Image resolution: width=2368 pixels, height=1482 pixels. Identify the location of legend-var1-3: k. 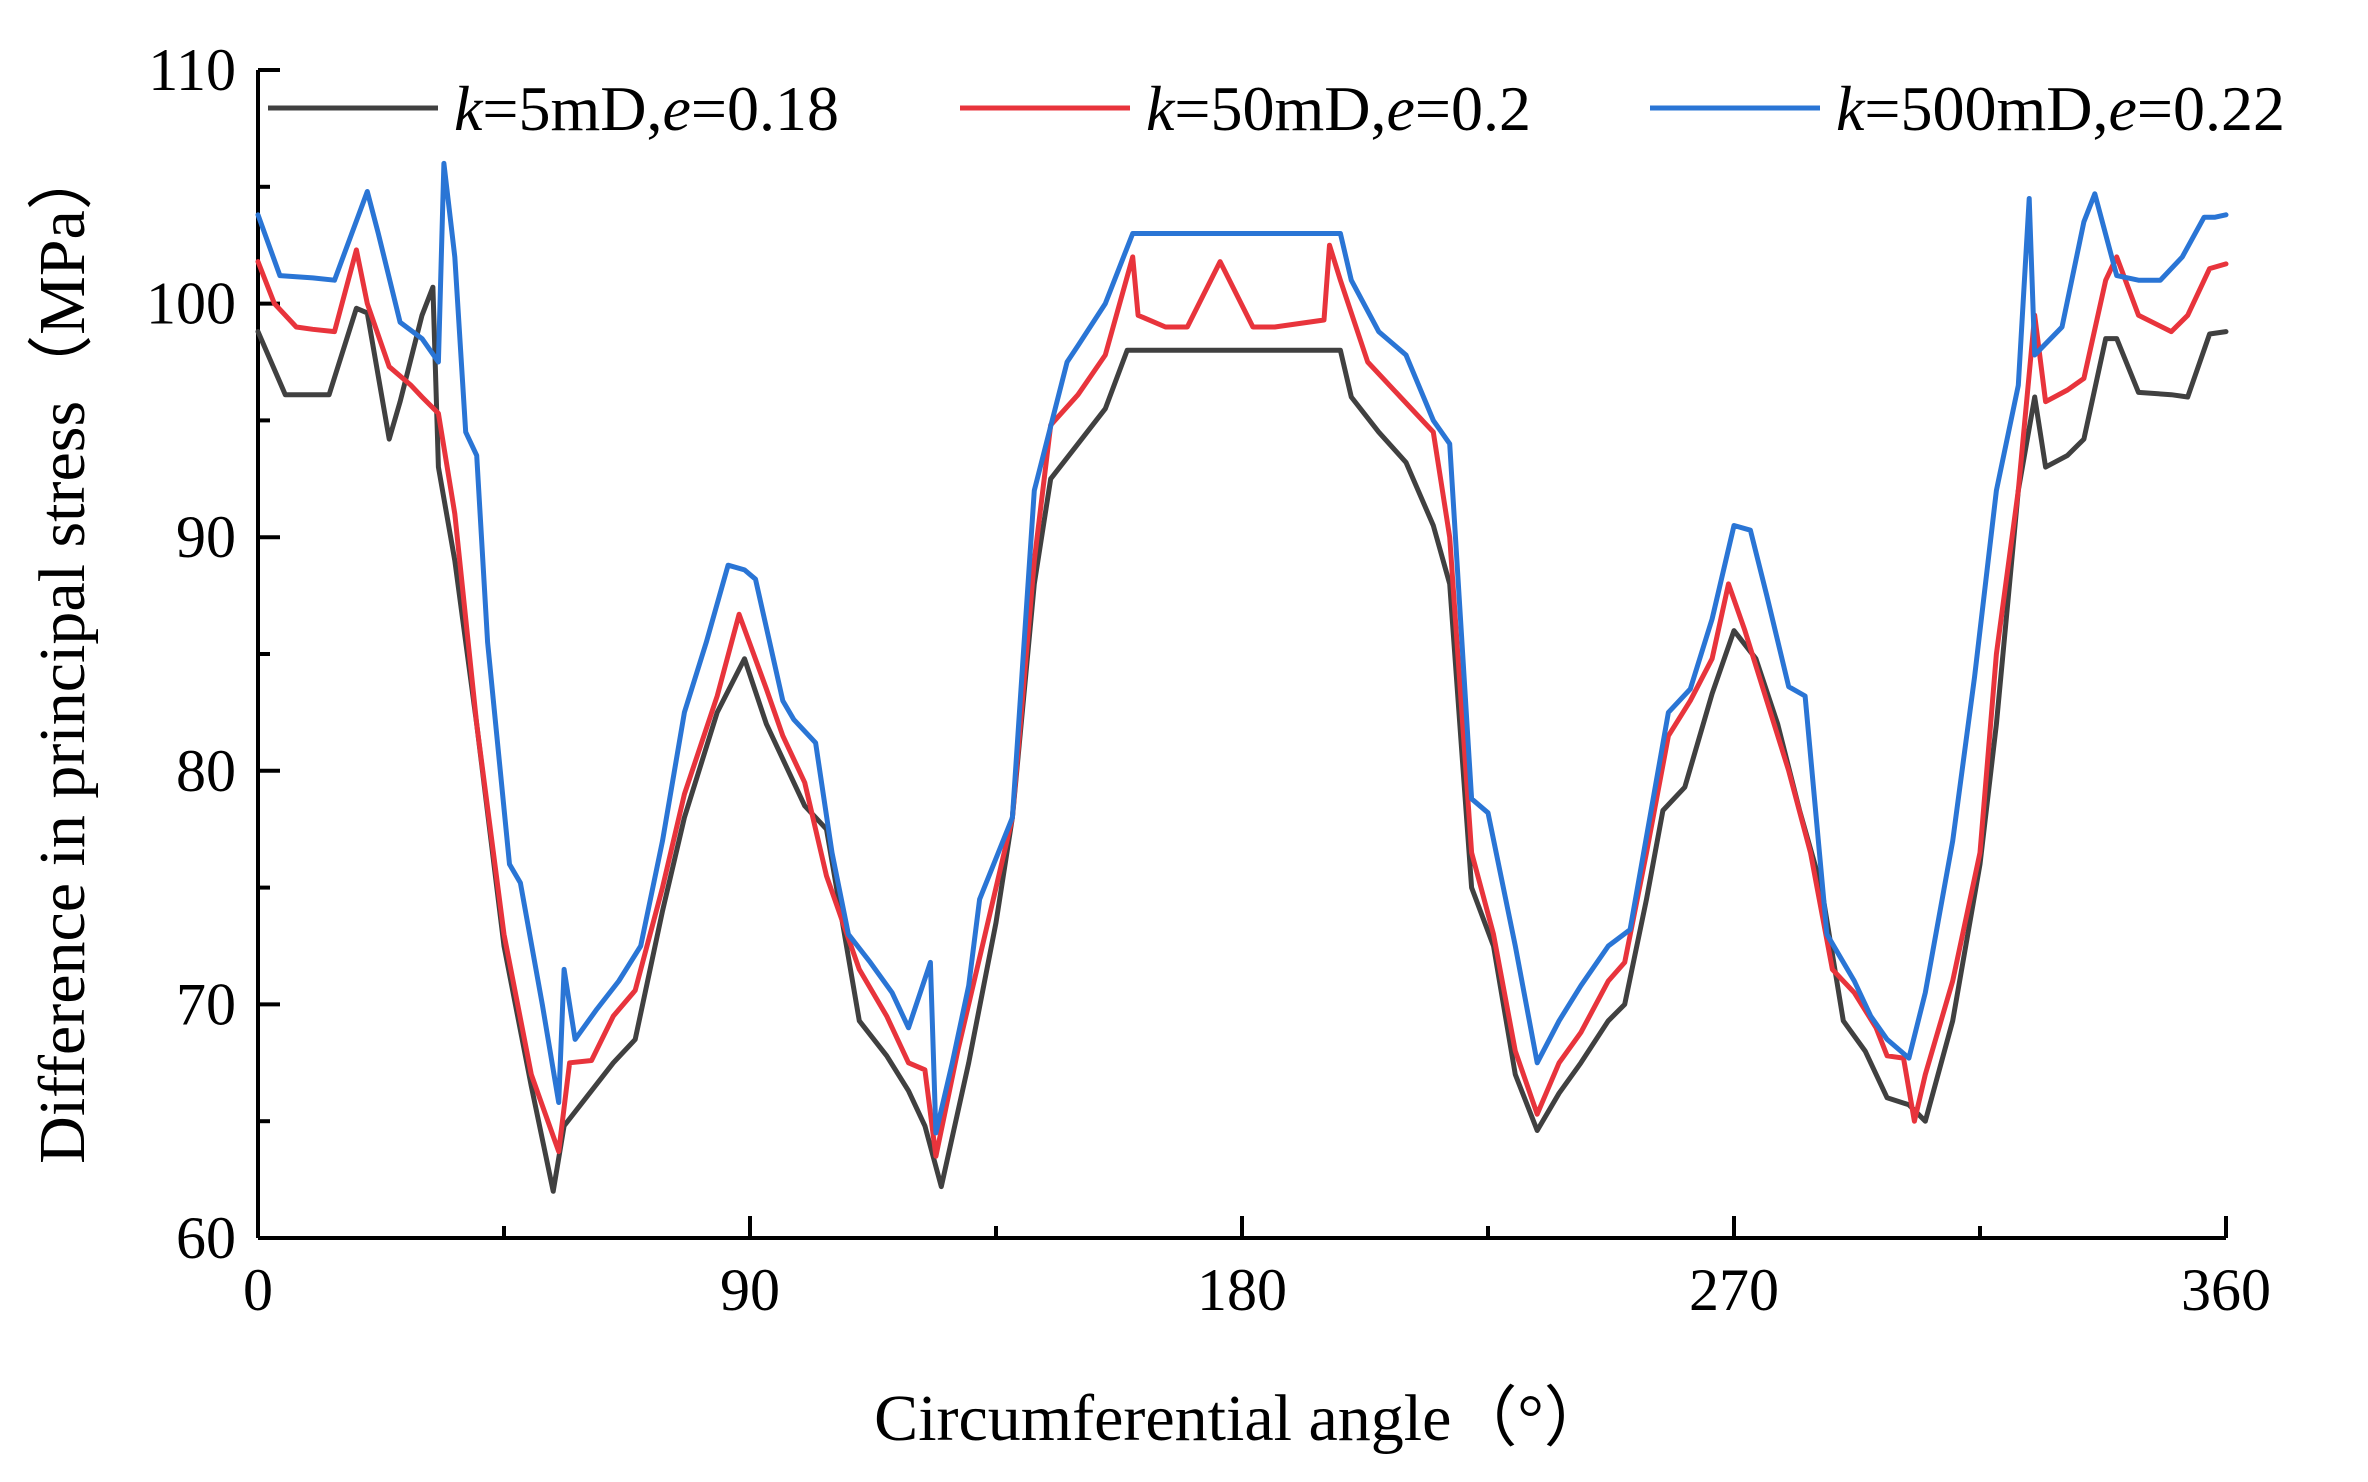
(1851, 108).